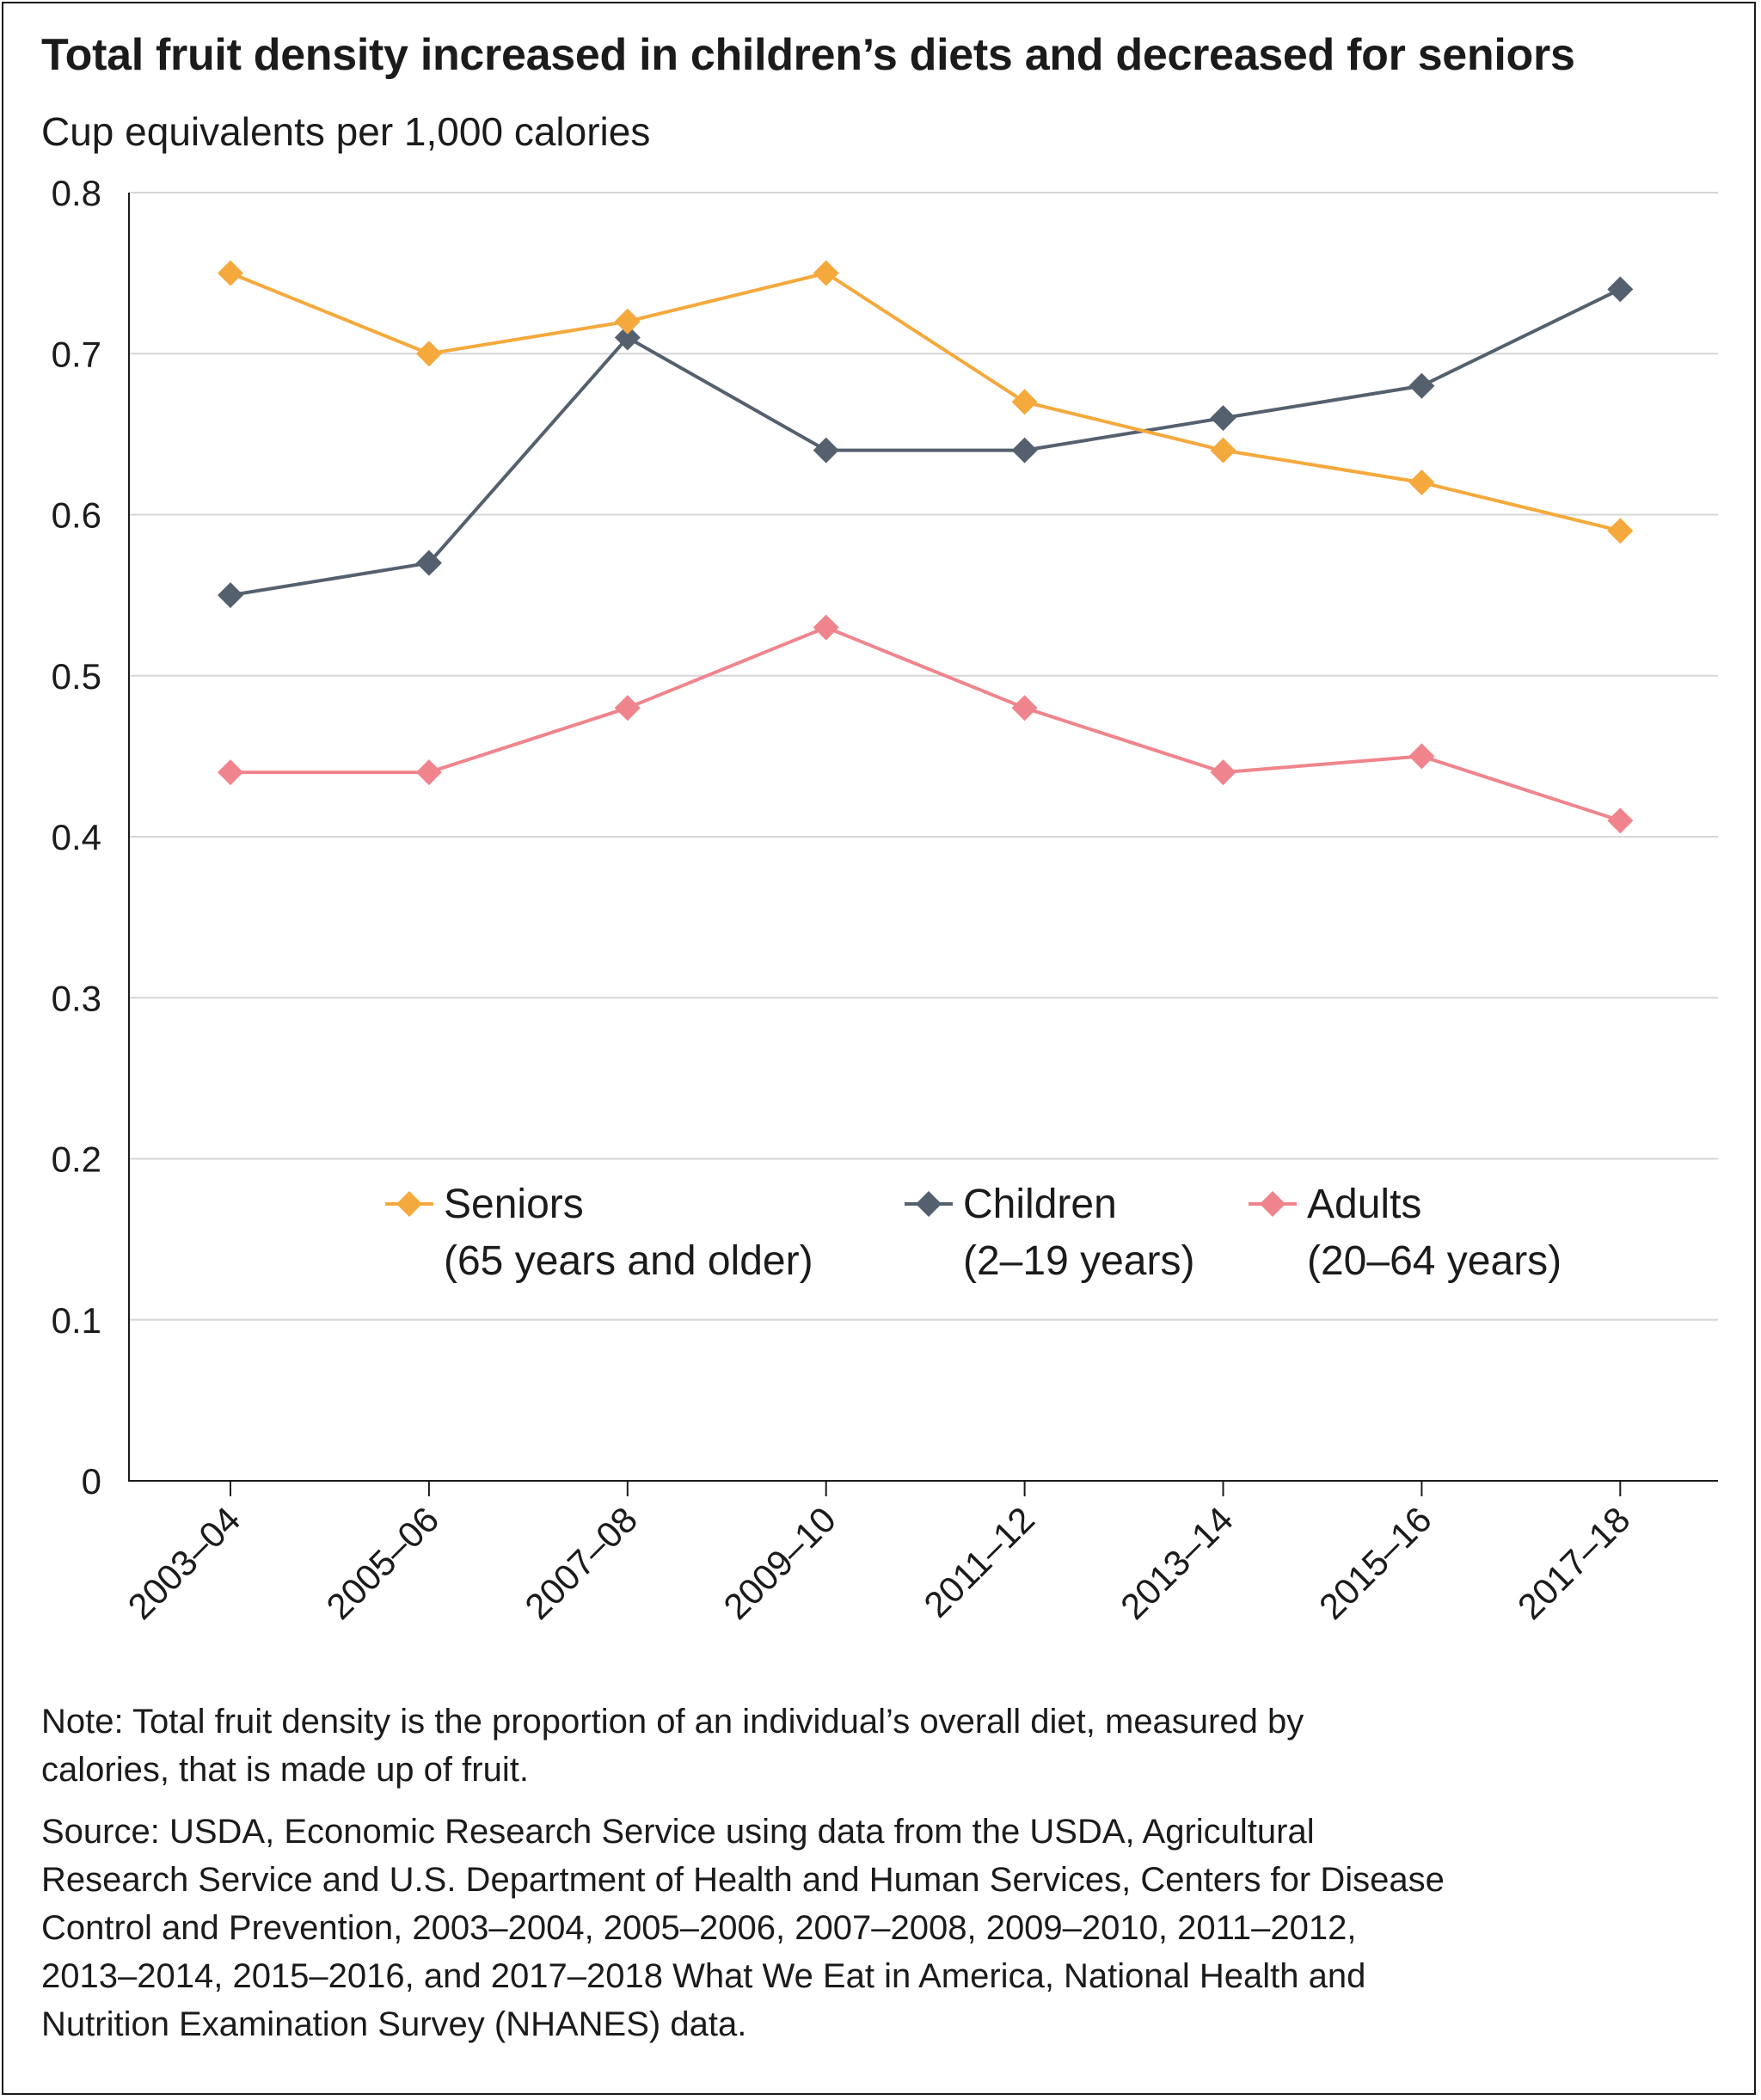 This screenshot has height=2100, width=1761. Describe the element at coordinates (1574, 1563) in the screenshot. I see `x-tick-label: 2017–18` at that location.